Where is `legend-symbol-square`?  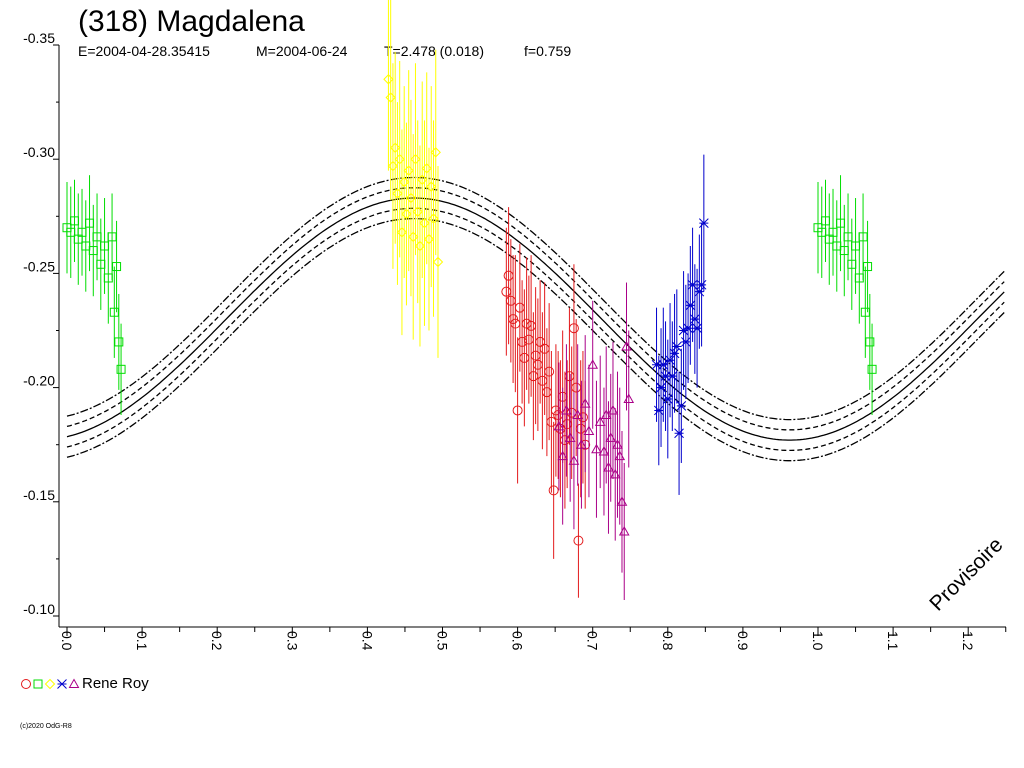 legend-symbol-square is located at coordinates (38, 684).